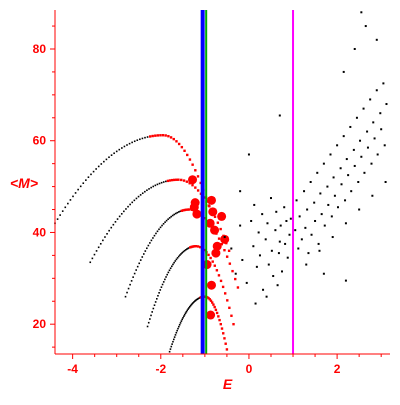 The height and width of the screenshot is (405, 400). What do you see at coordinates (160, 369) in the screenshot?
I see `x-tick-label: -2` at bounding box center [160, 369].